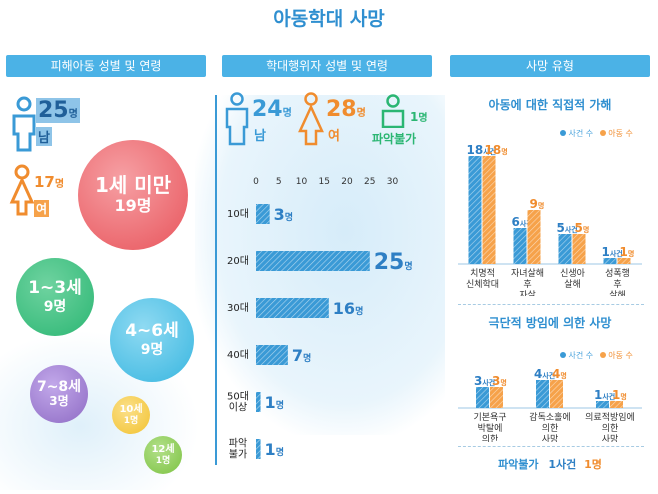  Describe the element at coordinates (238, 408) in the screenshot. I see `y-category-label: 이상` at that location.